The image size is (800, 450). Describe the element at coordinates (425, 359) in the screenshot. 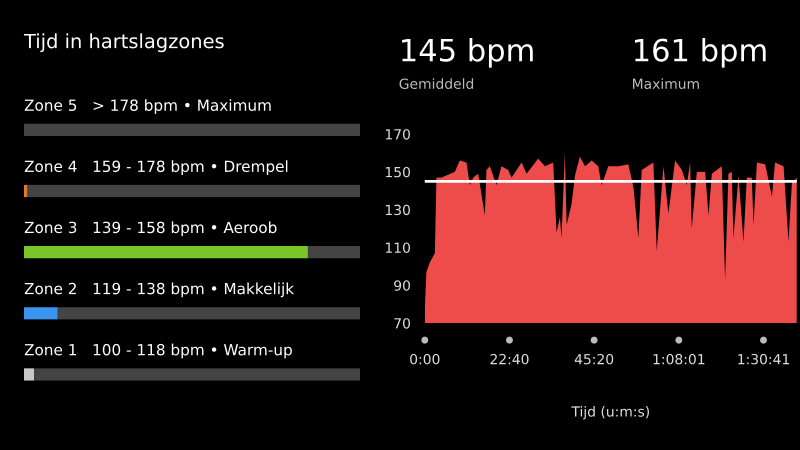

I see `x-tick-label: 0:00` at that location.